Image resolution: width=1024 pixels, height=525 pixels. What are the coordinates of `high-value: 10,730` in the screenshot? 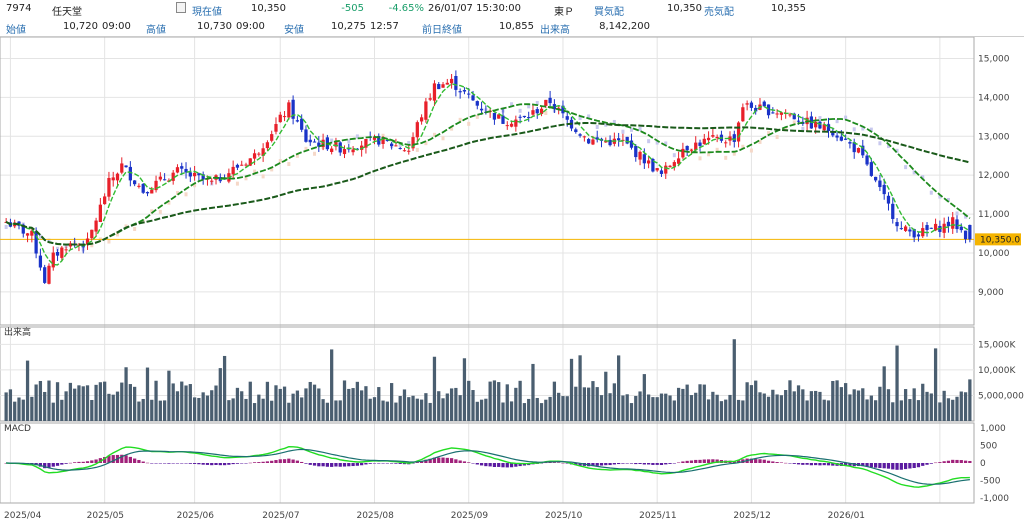 It's located at (214, 26).